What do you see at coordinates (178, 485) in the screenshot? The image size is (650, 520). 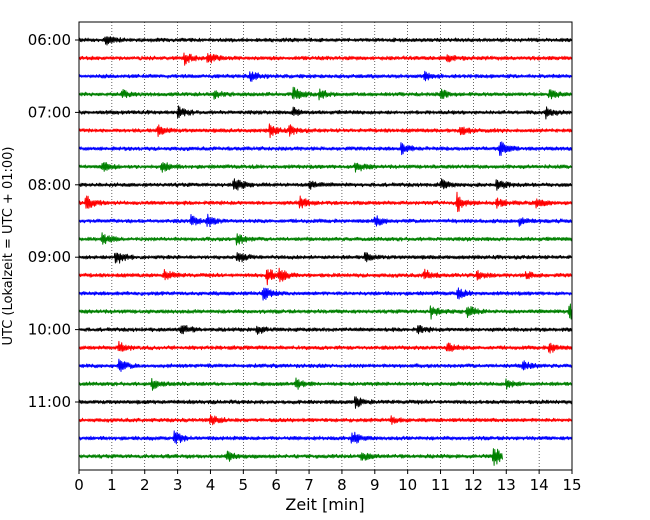 I see `x-tick-label-3: 3` at bounding box center [178, 485].